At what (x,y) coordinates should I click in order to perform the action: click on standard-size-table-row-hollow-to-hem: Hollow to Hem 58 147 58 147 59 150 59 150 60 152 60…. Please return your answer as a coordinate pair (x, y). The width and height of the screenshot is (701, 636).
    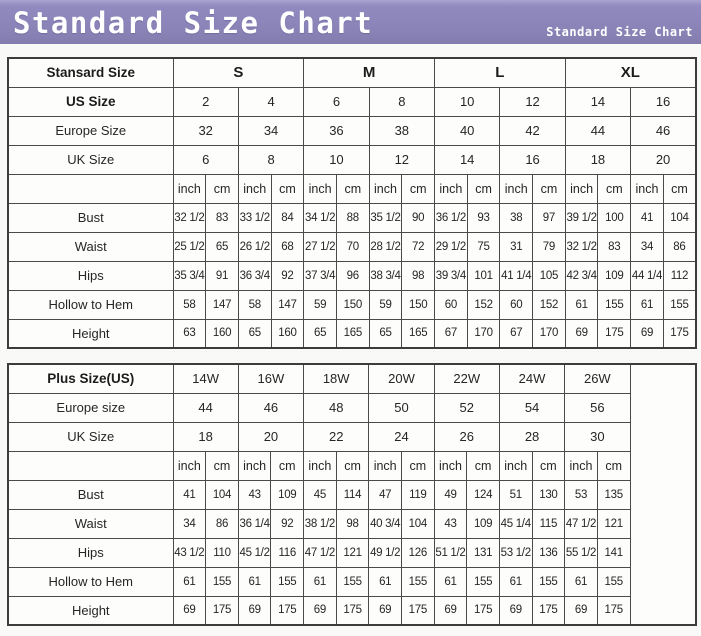
    Looking at the image, I should click on (352, 304).